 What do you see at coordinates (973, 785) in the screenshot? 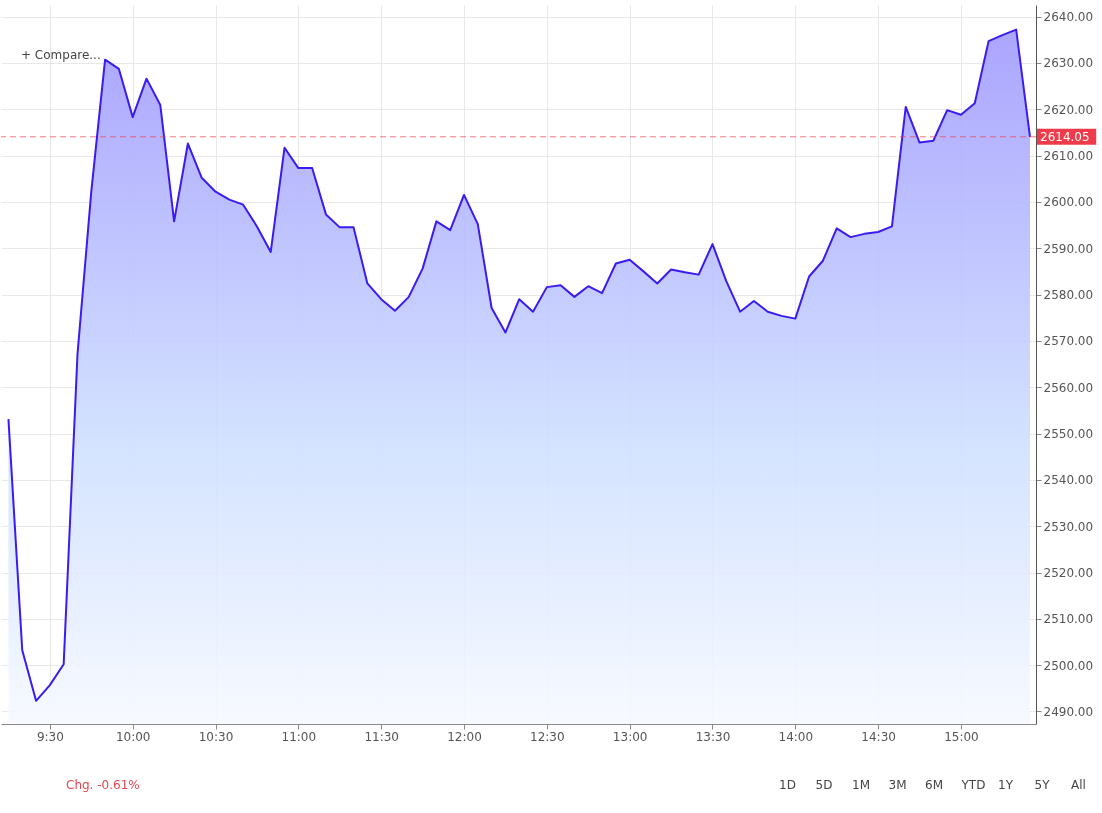
I see `text: YTD` at bounding box center [973, 785].